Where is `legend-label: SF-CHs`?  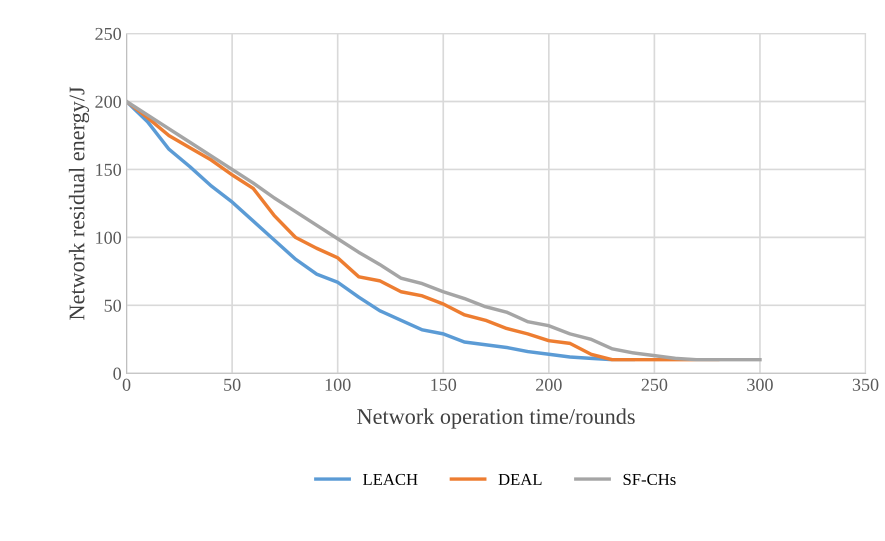 legend-label: SF-CHs is located at coordinates (650, 480).